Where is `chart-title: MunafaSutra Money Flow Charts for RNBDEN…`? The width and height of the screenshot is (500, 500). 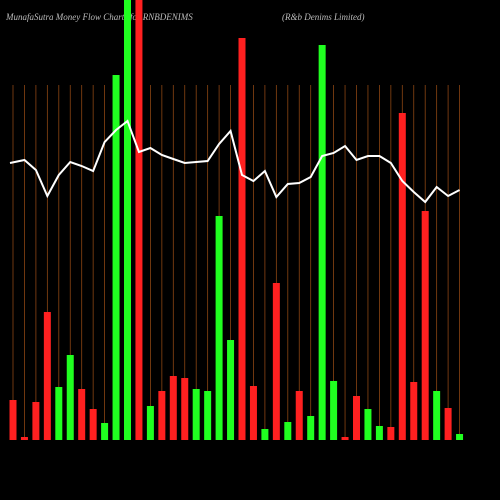 chart-title: MunafaSutra Money Flow Charts for RNBDEN… is located at coordinates (99, 17).